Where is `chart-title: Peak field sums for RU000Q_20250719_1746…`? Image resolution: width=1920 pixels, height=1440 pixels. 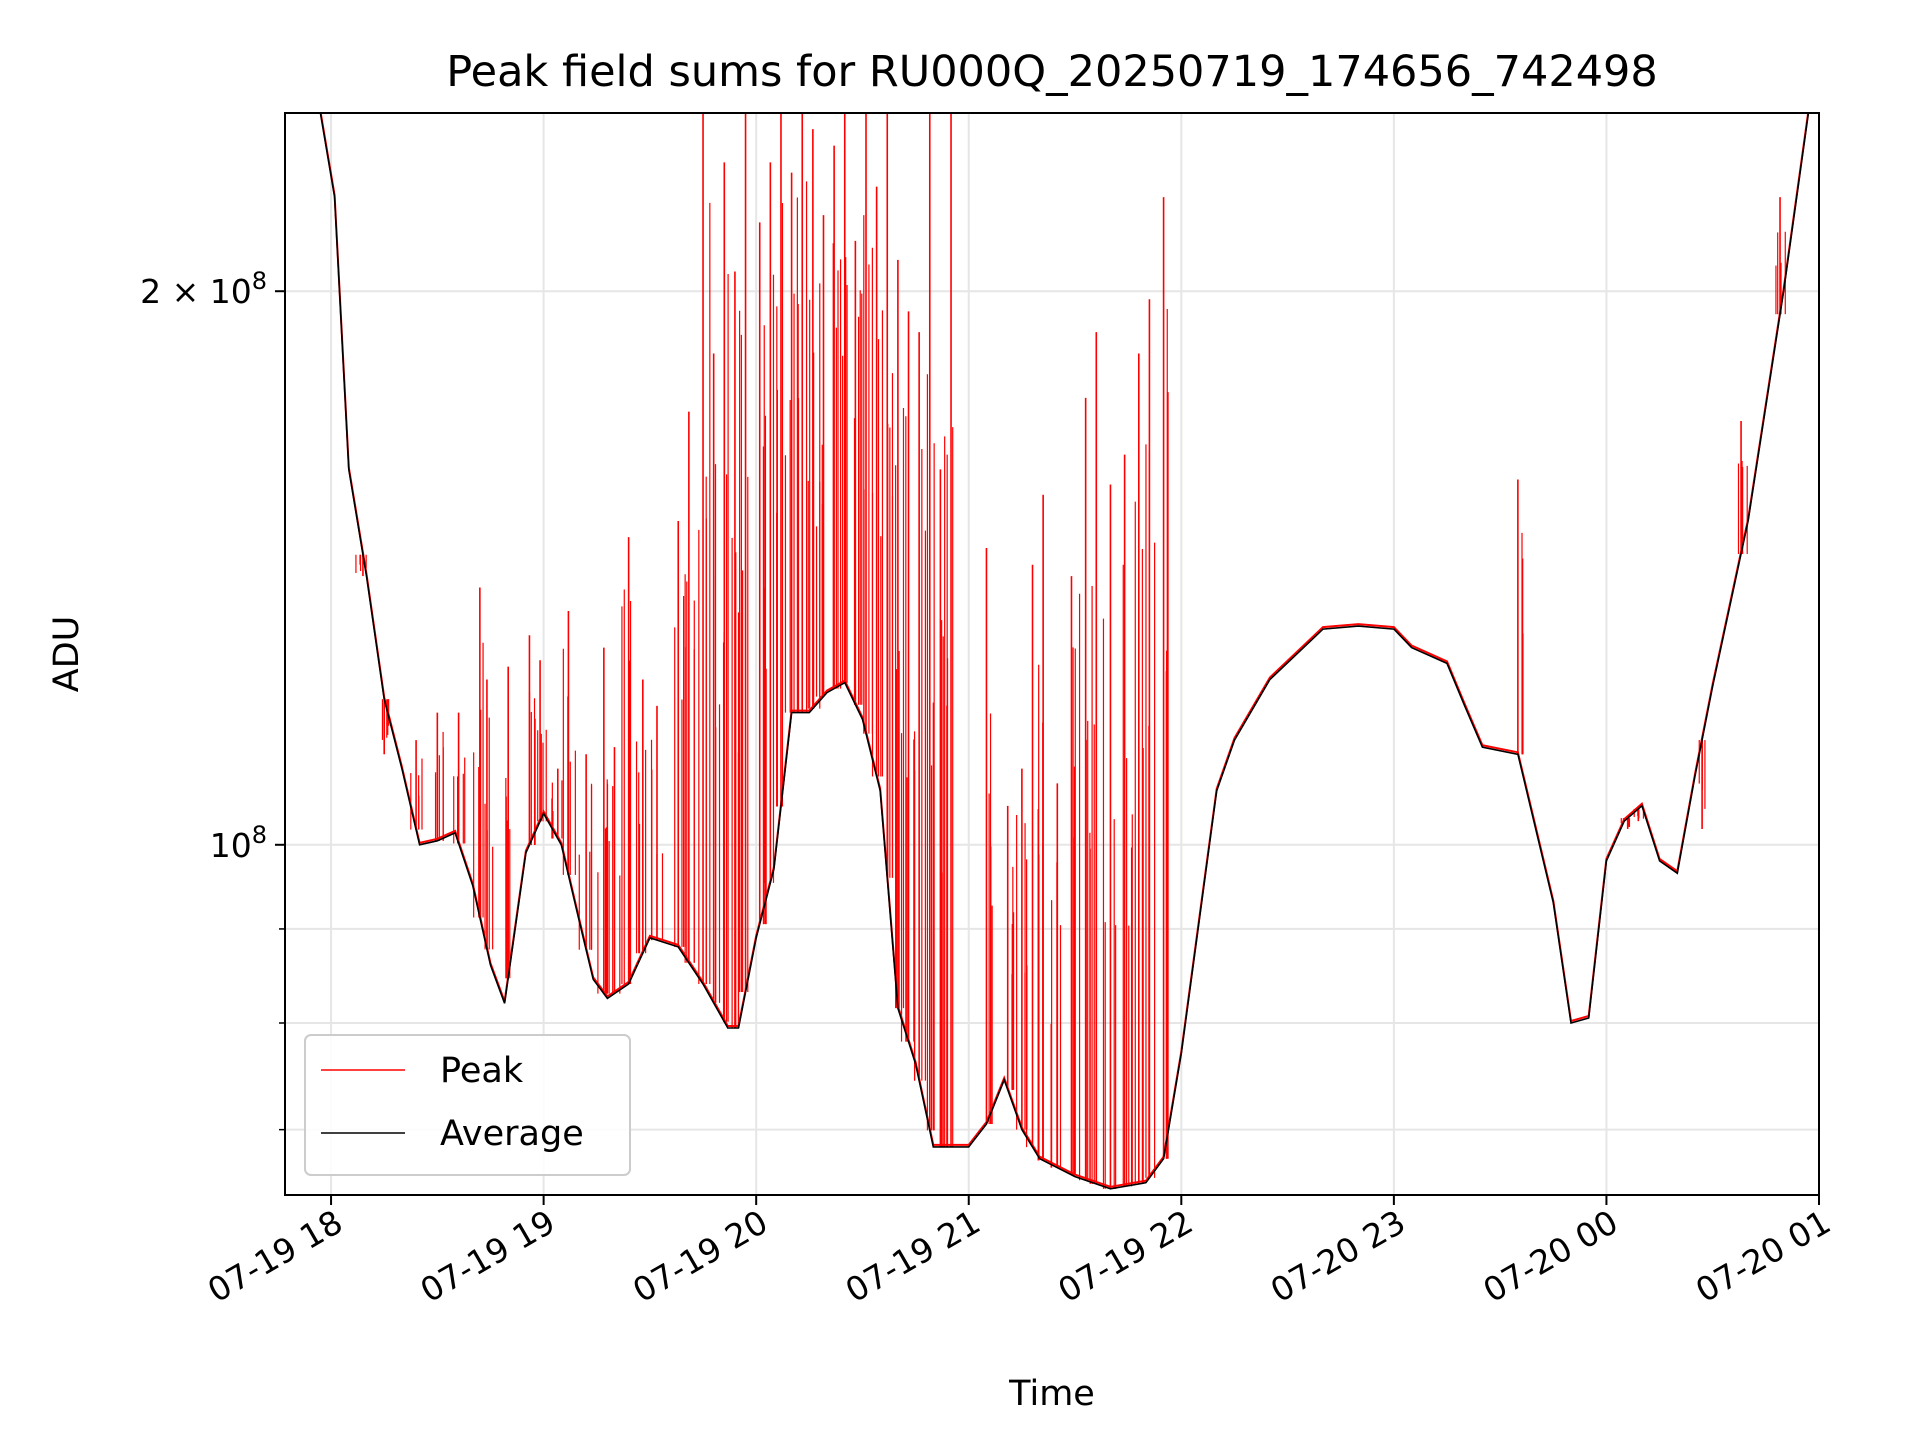
chart-title: Peak field sums for RU000Q_20250719_1746… is located at coordinates (1052, 72).